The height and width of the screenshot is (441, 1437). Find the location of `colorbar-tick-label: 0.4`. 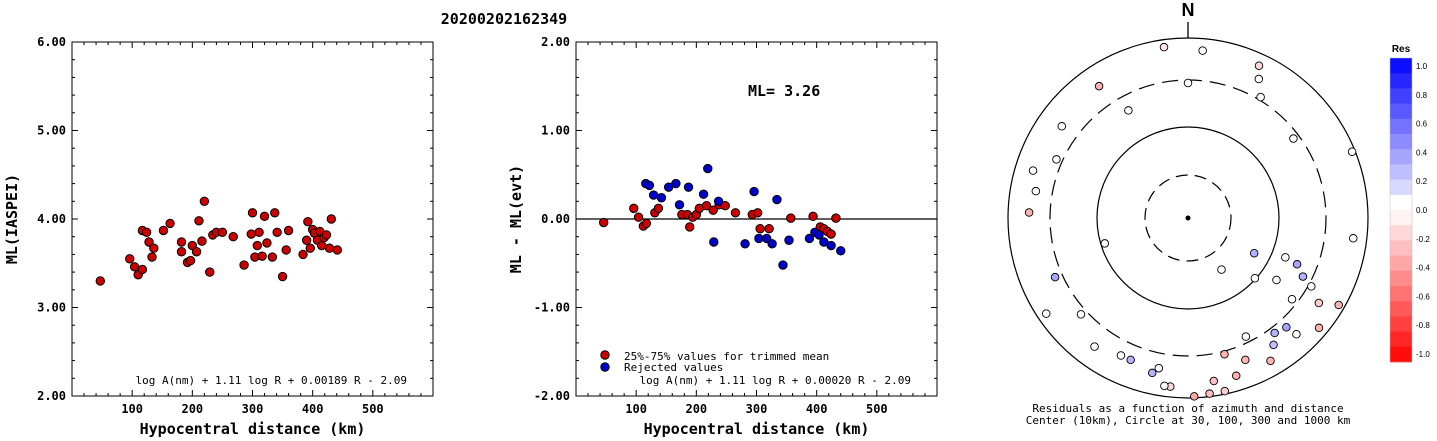

colorbar-tick-label: 0.4 is located at coordinates (1422, 152).